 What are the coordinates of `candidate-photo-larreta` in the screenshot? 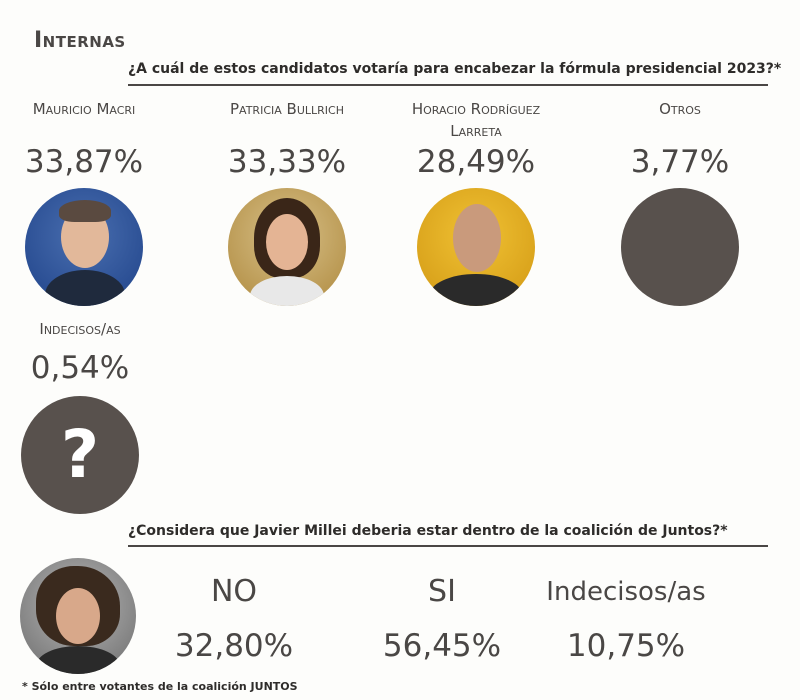 It's located at (476, 247).